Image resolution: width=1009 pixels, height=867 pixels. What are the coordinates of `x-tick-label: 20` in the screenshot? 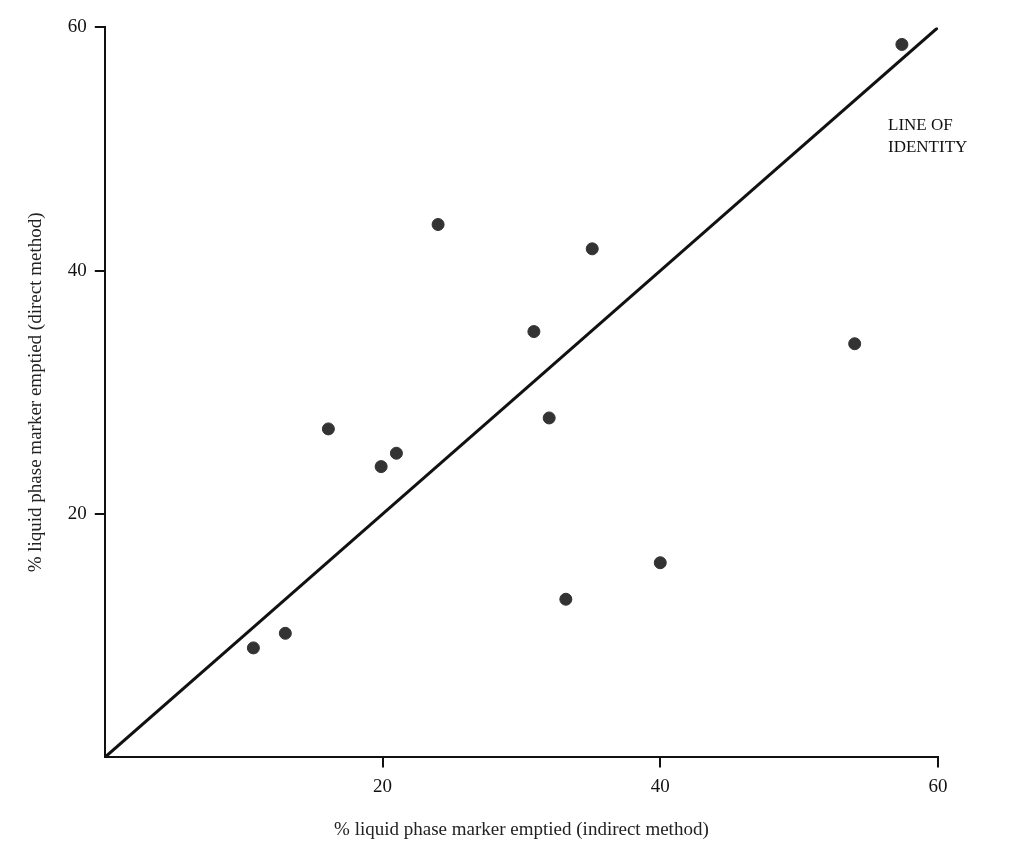 It's located at (383, 785).